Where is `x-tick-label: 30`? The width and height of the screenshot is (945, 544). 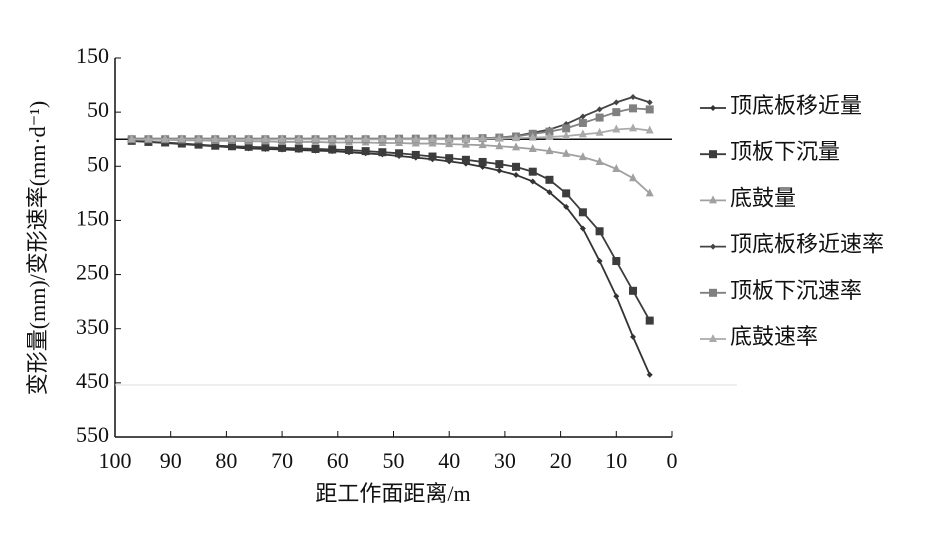
x-tick-label: 30 is located at coordinates (505, 460).